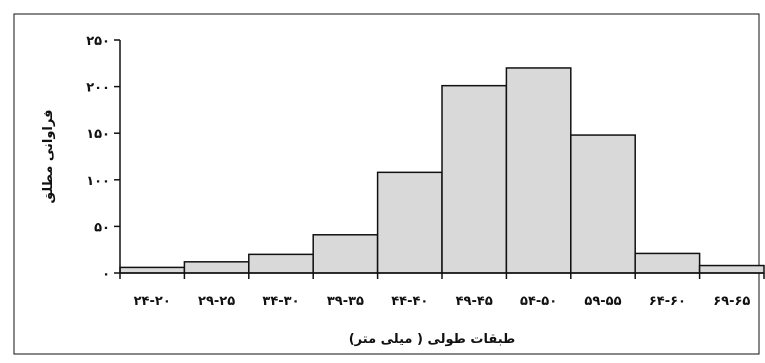 The image size is (765, 363). What do you see at coordinates (102, 227) in the screenshot?
I see `y-tick-label: ۵۰` at bounding box center [102, 227].